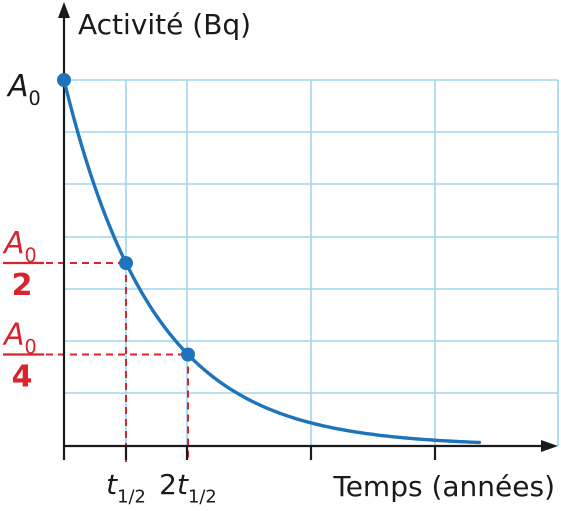 This screenshot has width=561, height=511. I want to click on x-tick-label: 2t1/2, so click(188, 487).